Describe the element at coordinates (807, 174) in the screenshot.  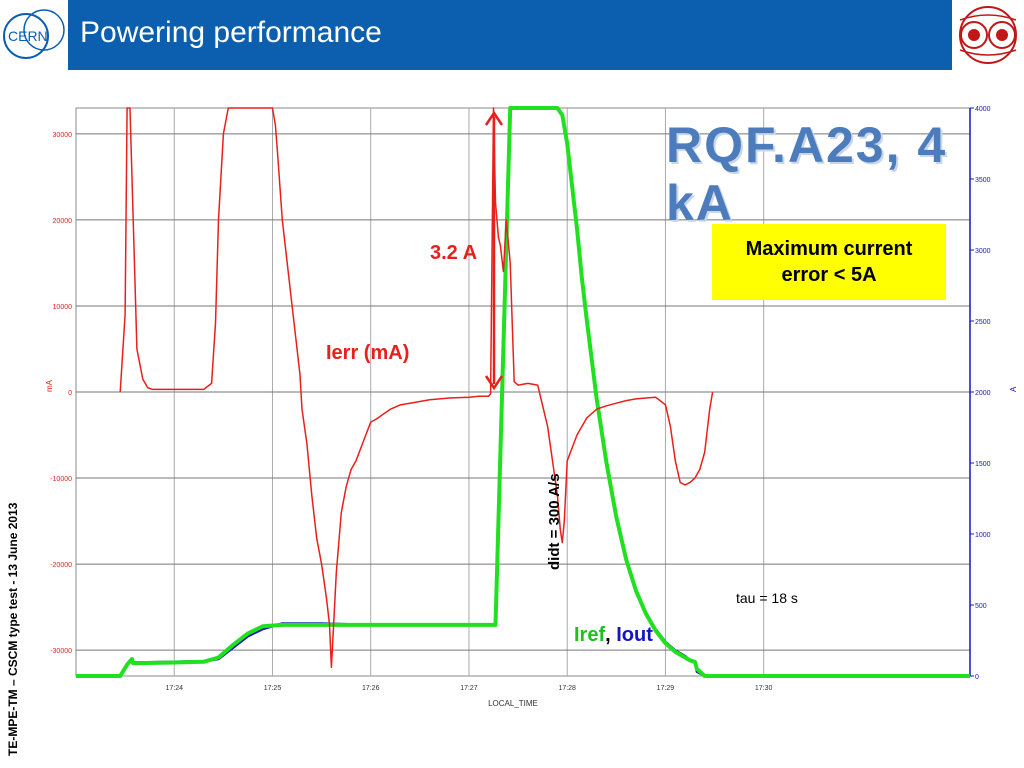
I see `rqf-title: RQF.A23, 4 kA` at that location.